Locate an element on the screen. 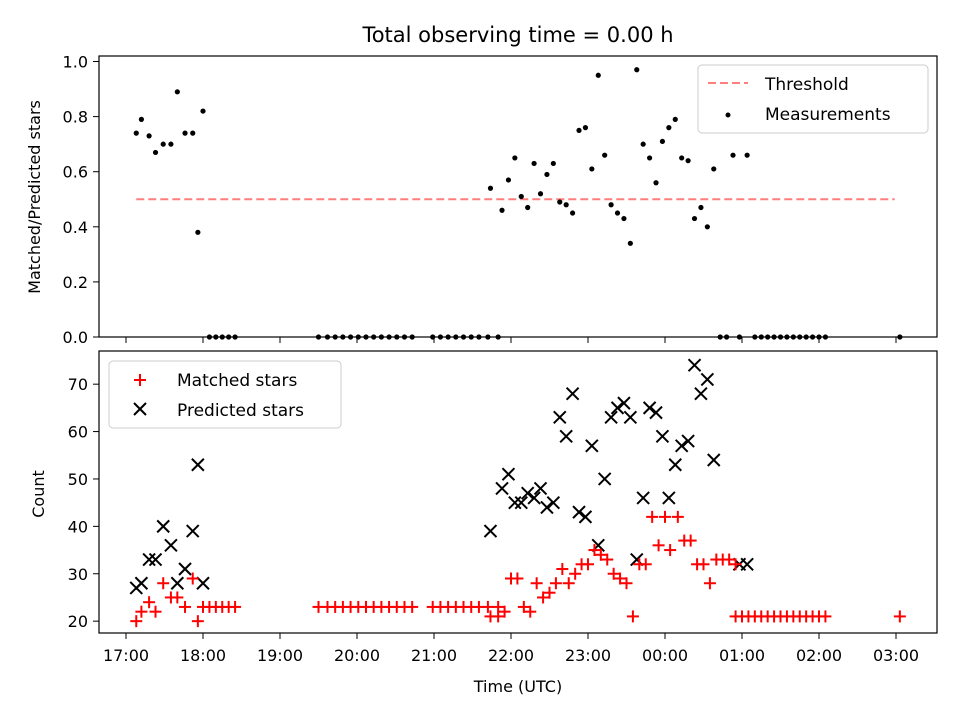 The image size is (960, 720). x-tick-label-7: 00:00 is located at coordinates (665, 655).